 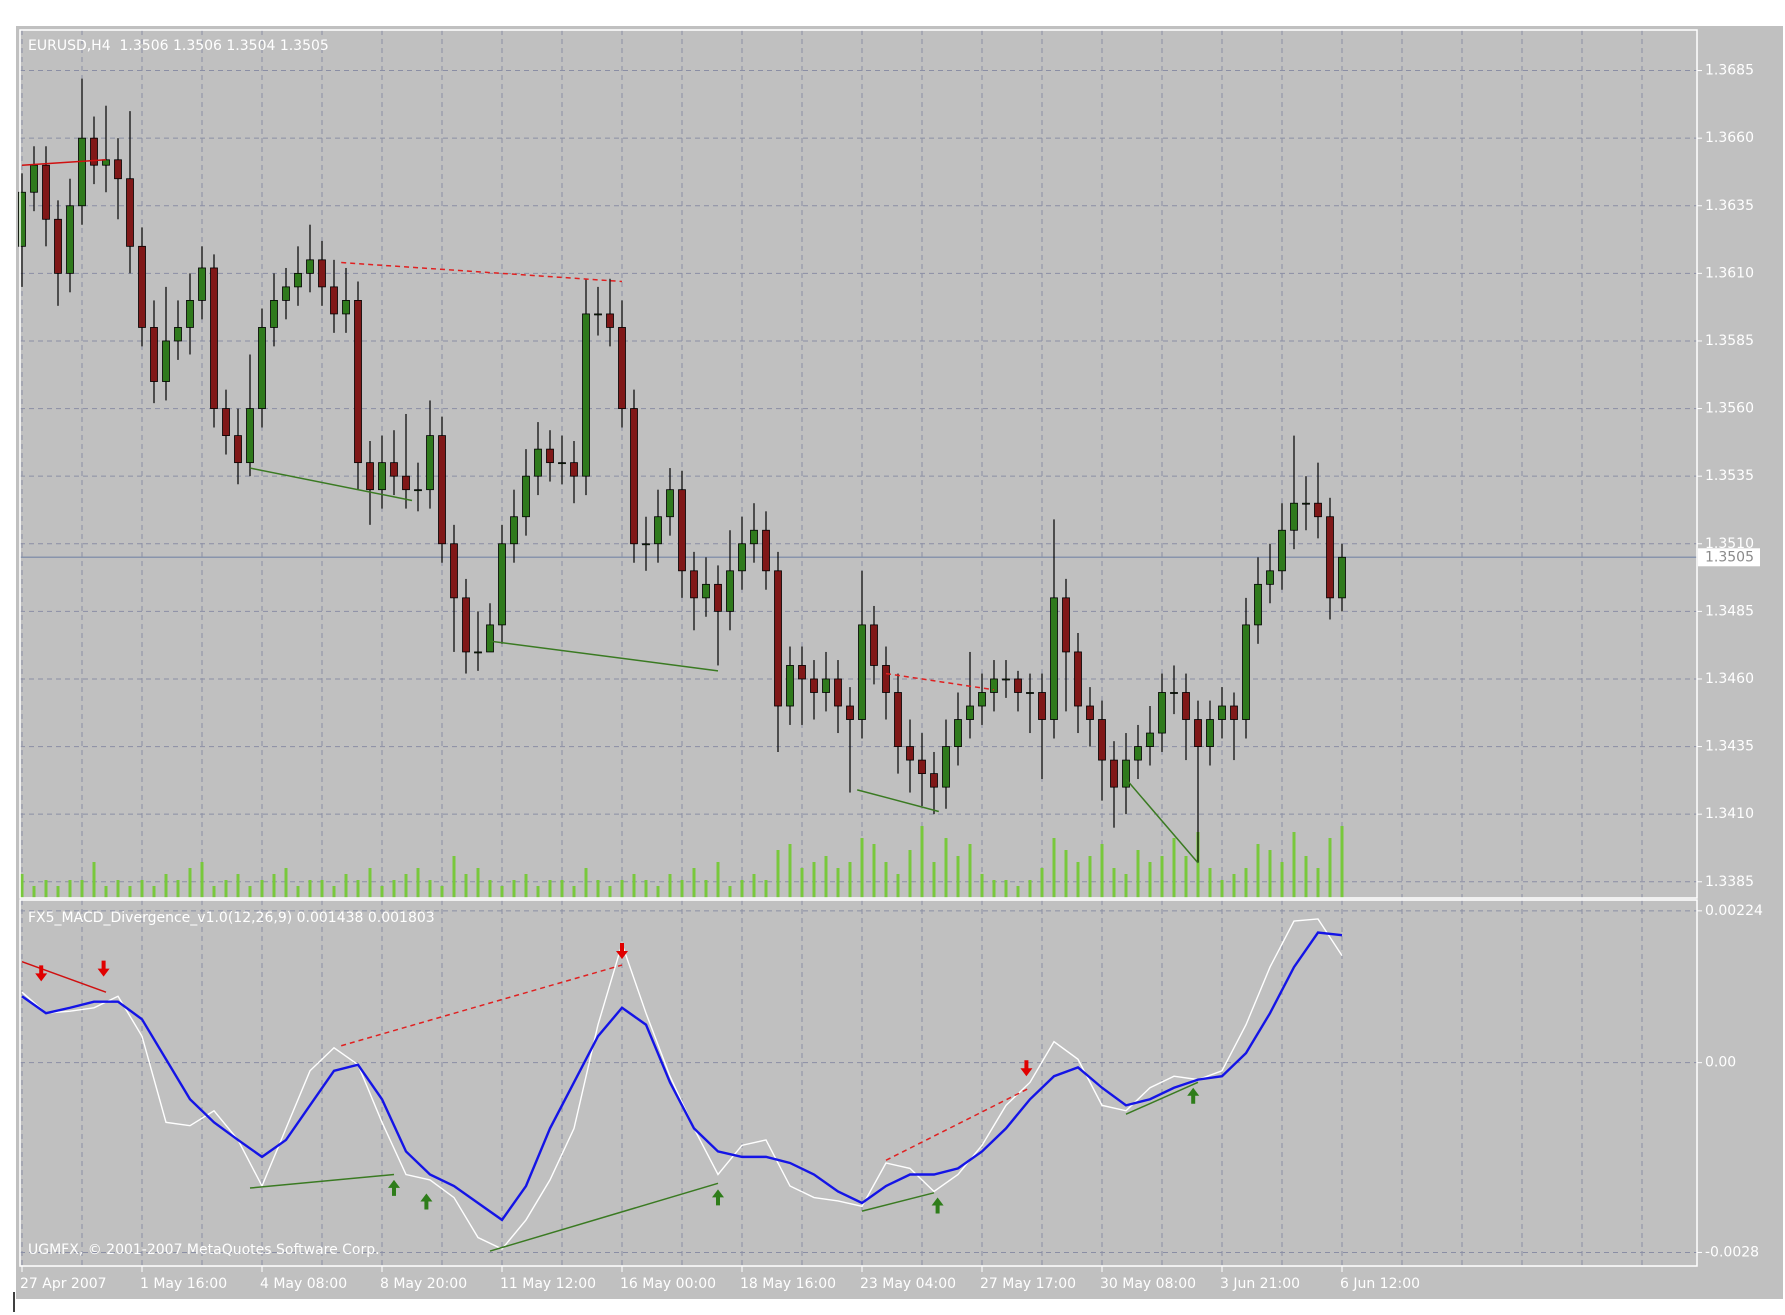 I want to click on y-tick-label: 1.3535, so click(x=1729, y=476).